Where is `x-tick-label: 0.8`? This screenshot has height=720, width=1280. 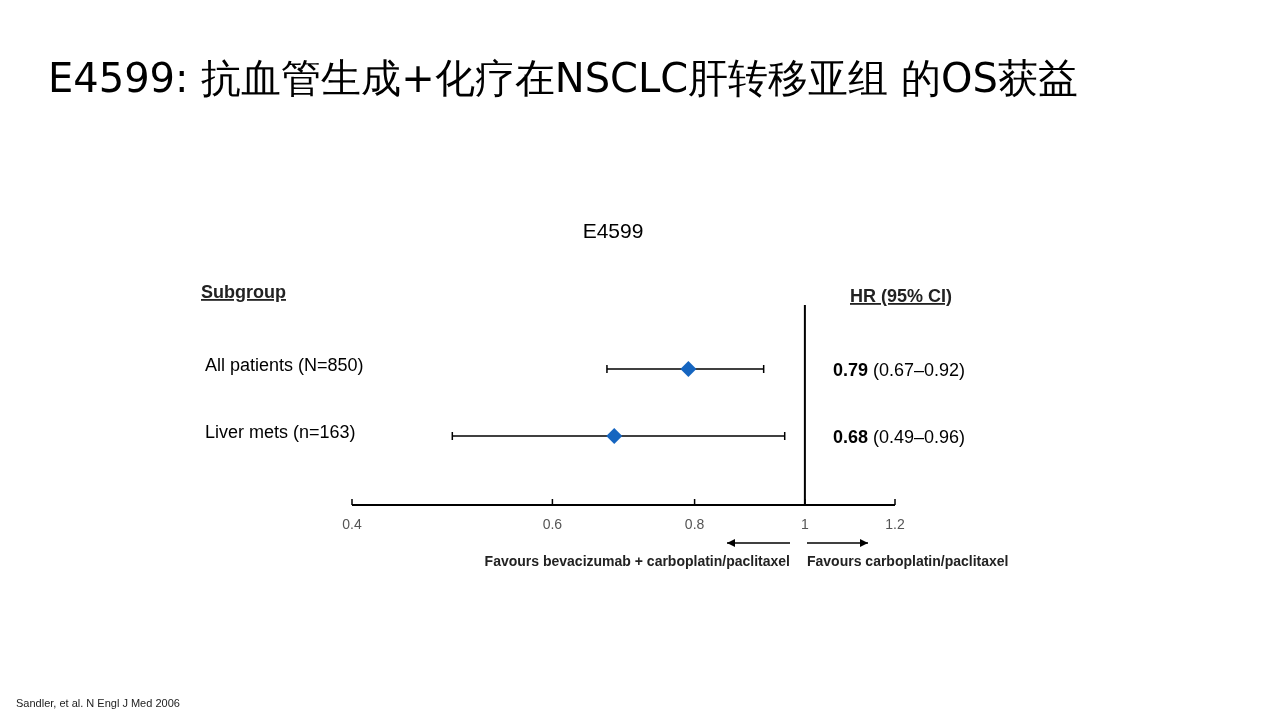
x-tick-label: 0.8 is located at coordinates (694, 524).